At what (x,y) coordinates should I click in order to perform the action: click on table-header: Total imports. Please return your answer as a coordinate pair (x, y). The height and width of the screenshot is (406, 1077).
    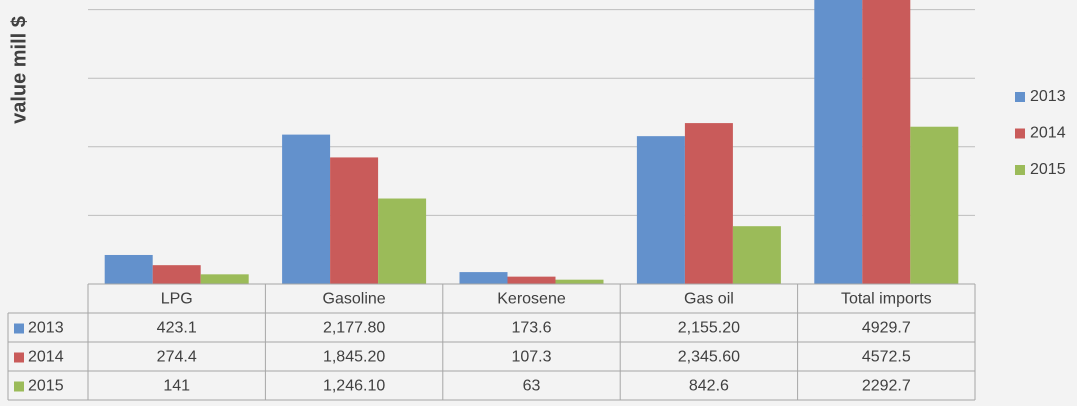
    Looking at the image, I should click on (886, 299).